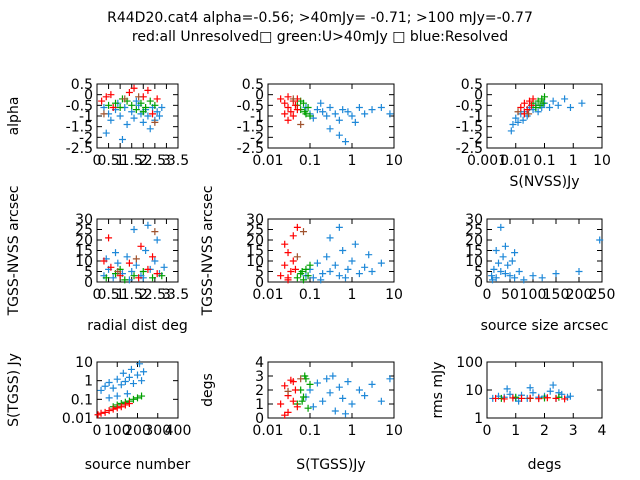 Image resolution: width=640 pixels, height=480 pixels. What do you see at coordinates (108, 295) in the screenshot?
I see `x-tick-label: 0.5` at bounding box center [108, 295].